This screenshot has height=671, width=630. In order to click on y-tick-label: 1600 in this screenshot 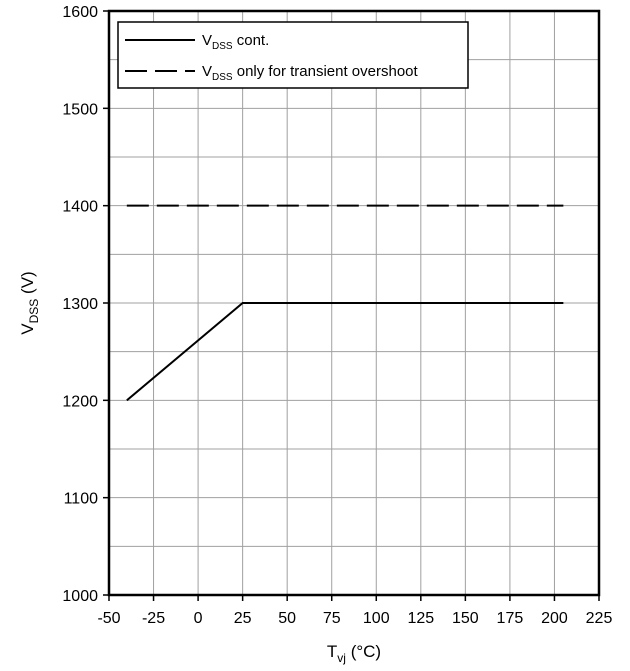, I will do `click(80, 12)`.